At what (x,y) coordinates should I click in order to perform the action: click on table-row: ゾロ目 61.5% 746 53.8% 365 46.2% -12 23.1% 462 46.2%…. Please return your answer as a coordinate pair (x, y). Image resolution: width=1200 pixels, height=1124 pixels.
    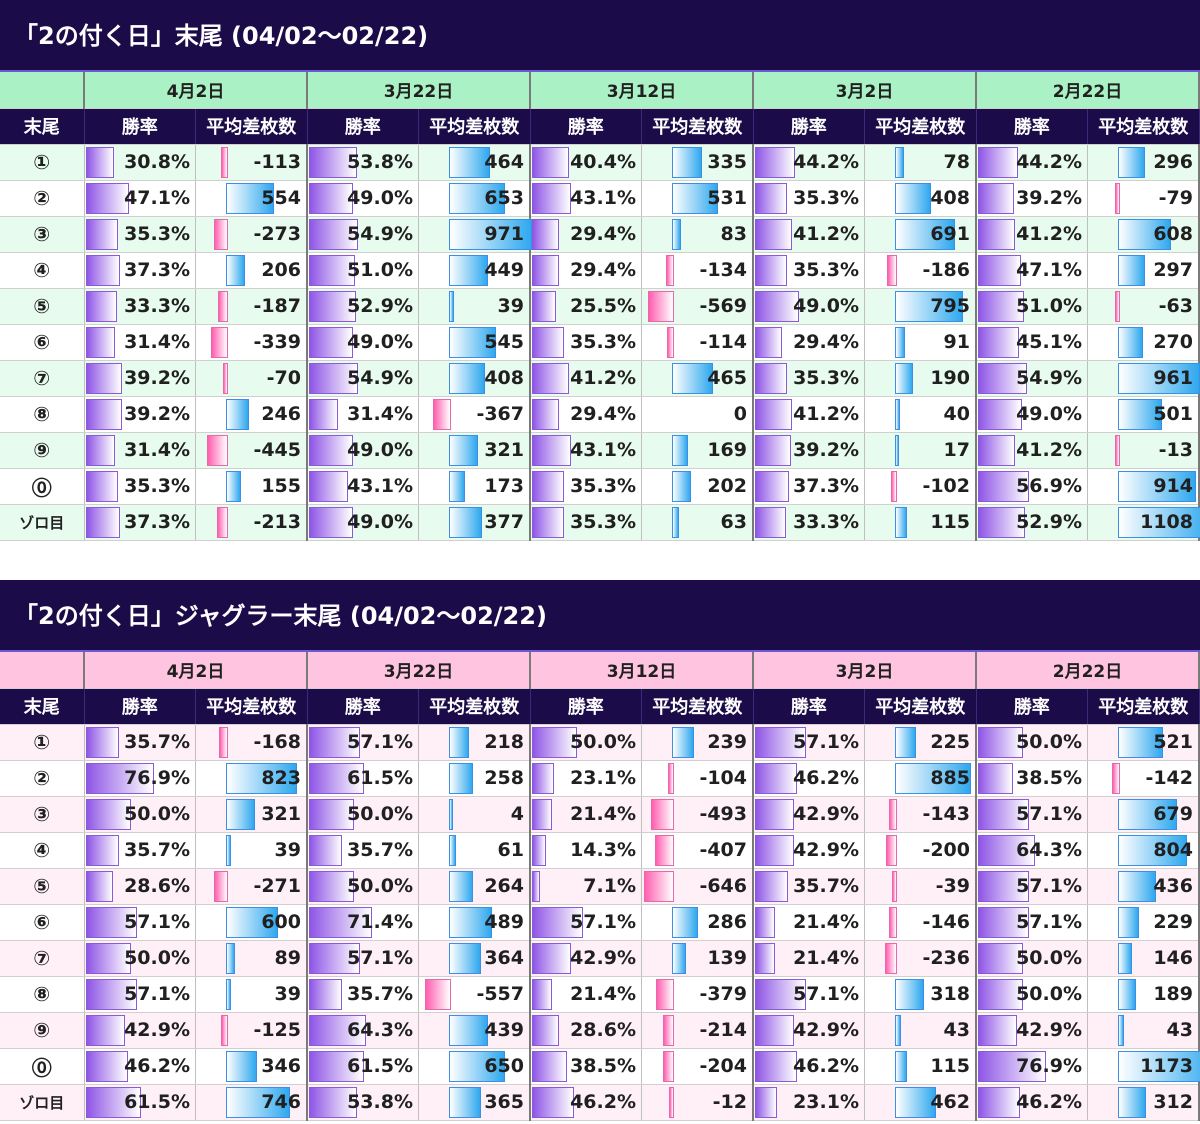
    Looking at the image, I should click on (600, 1102).